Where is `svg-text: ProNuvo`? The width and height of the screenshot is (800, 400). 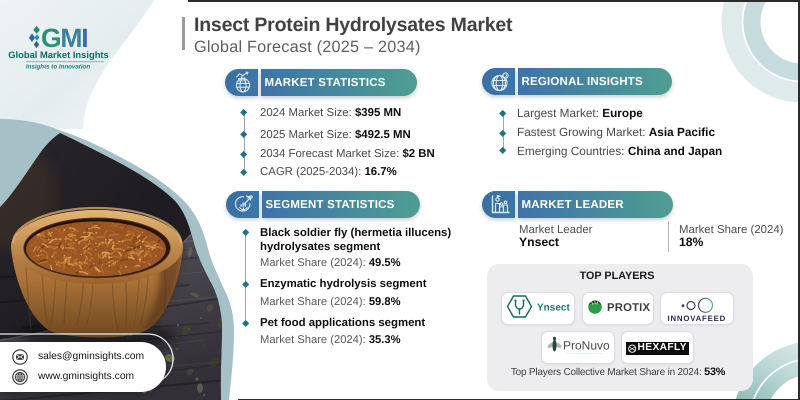 svg-text: ProNuvo is located at coordinates (586, 345).